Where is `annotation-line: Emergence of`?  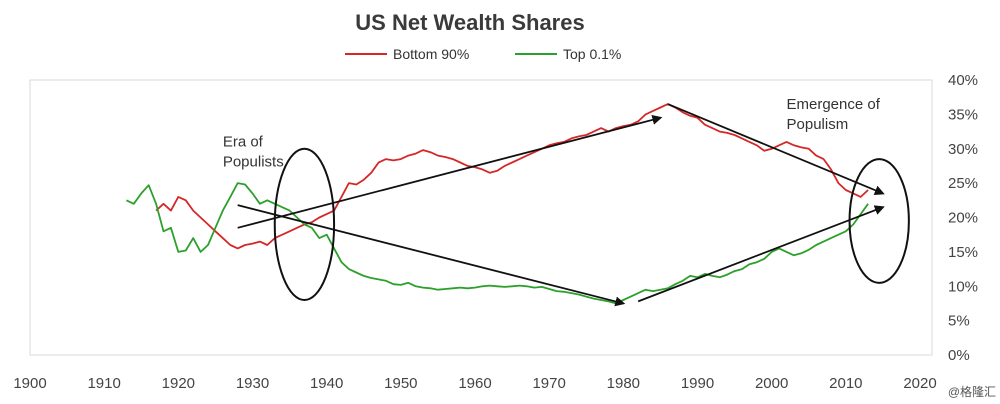
annotation-line: Emergence of is located at coordinates (834, 104).